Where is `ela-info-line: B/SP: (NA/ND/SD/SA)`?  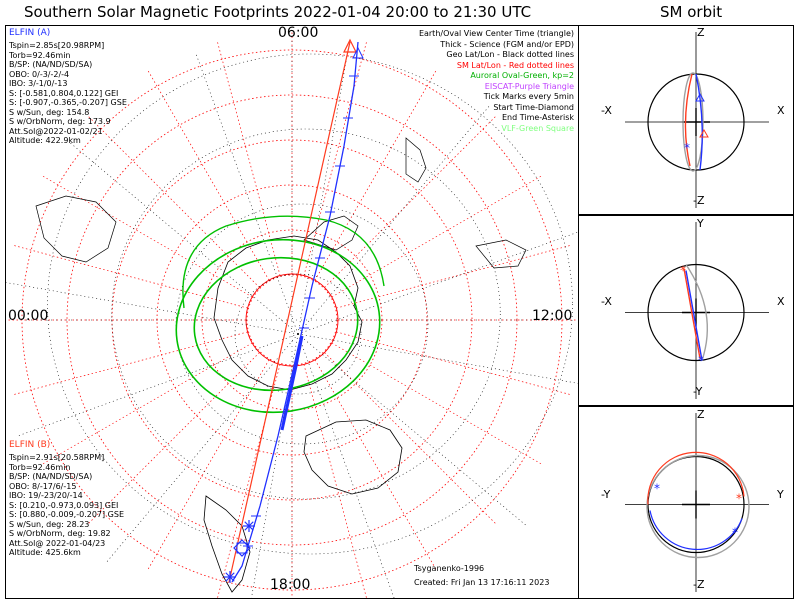 ela-info-line: B/SP: (NA/ND/SD/SA) is located at coordinates (51, 64).